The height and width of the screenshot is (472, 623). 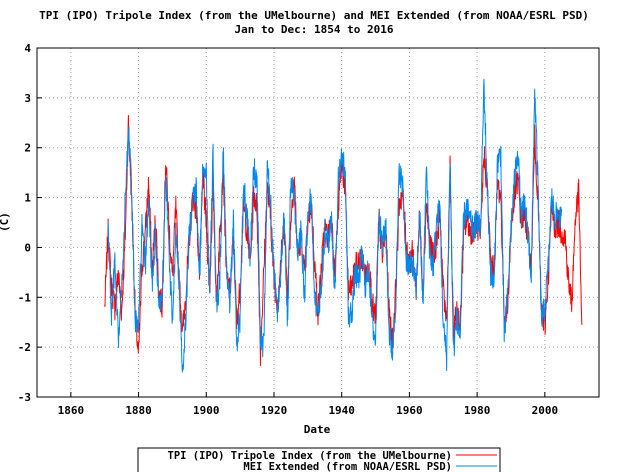 I want to click on x-axis-label: Date, so click(x=317, y=429).